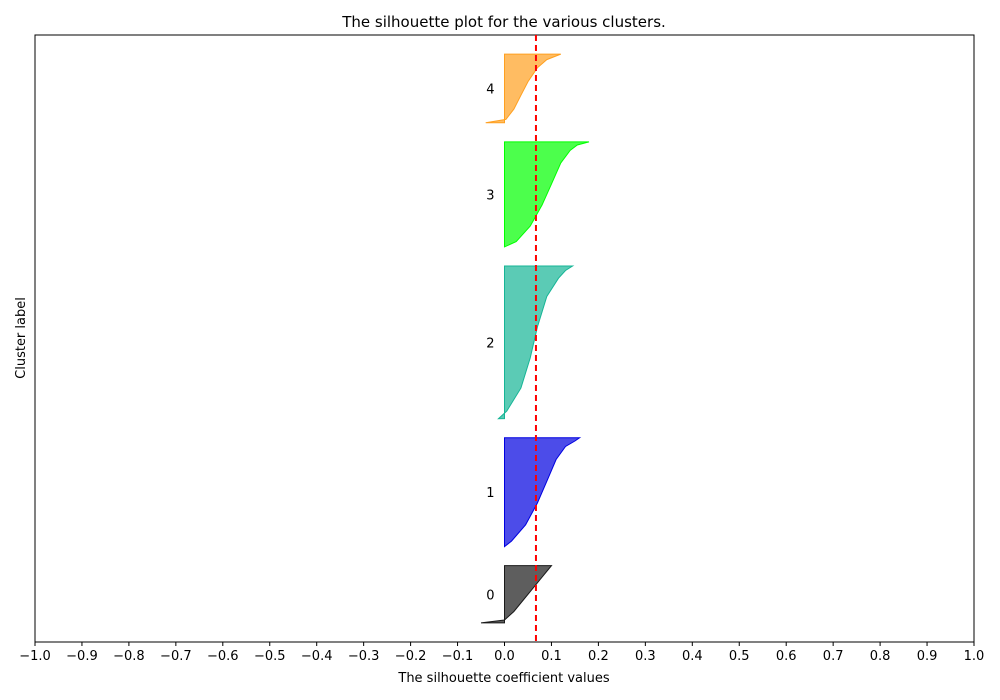 The width and height of the screenshot is (1000, 700). I want to click on y-axis-label: Cluster label, so click(21, 338).